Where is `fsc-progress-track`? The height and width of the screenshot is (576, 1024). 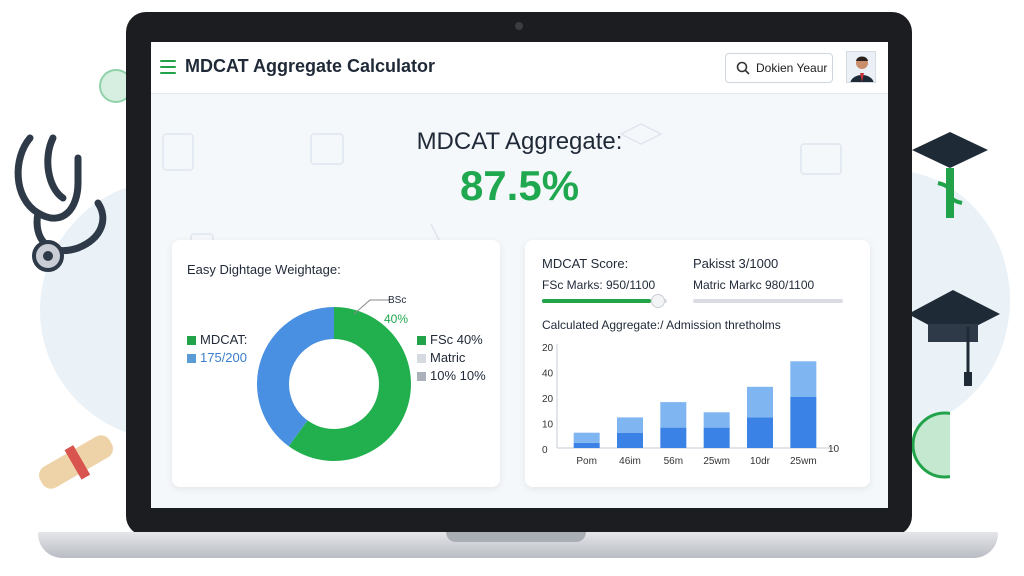 fsc-progress-track is located at coordinates (604, 301).